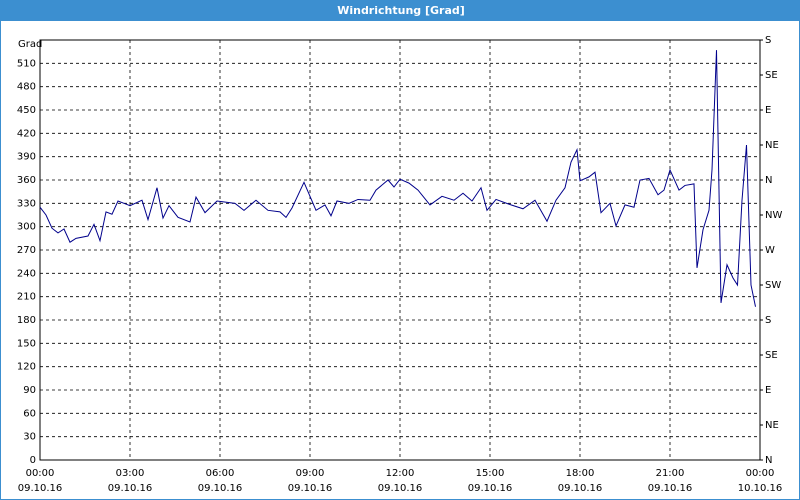 This screenshot has height=500, width=800. What do you see at coordinates (770, 250) in the screenshot?
I see `y2-tick-label: W` at bounding box center [770, 250].